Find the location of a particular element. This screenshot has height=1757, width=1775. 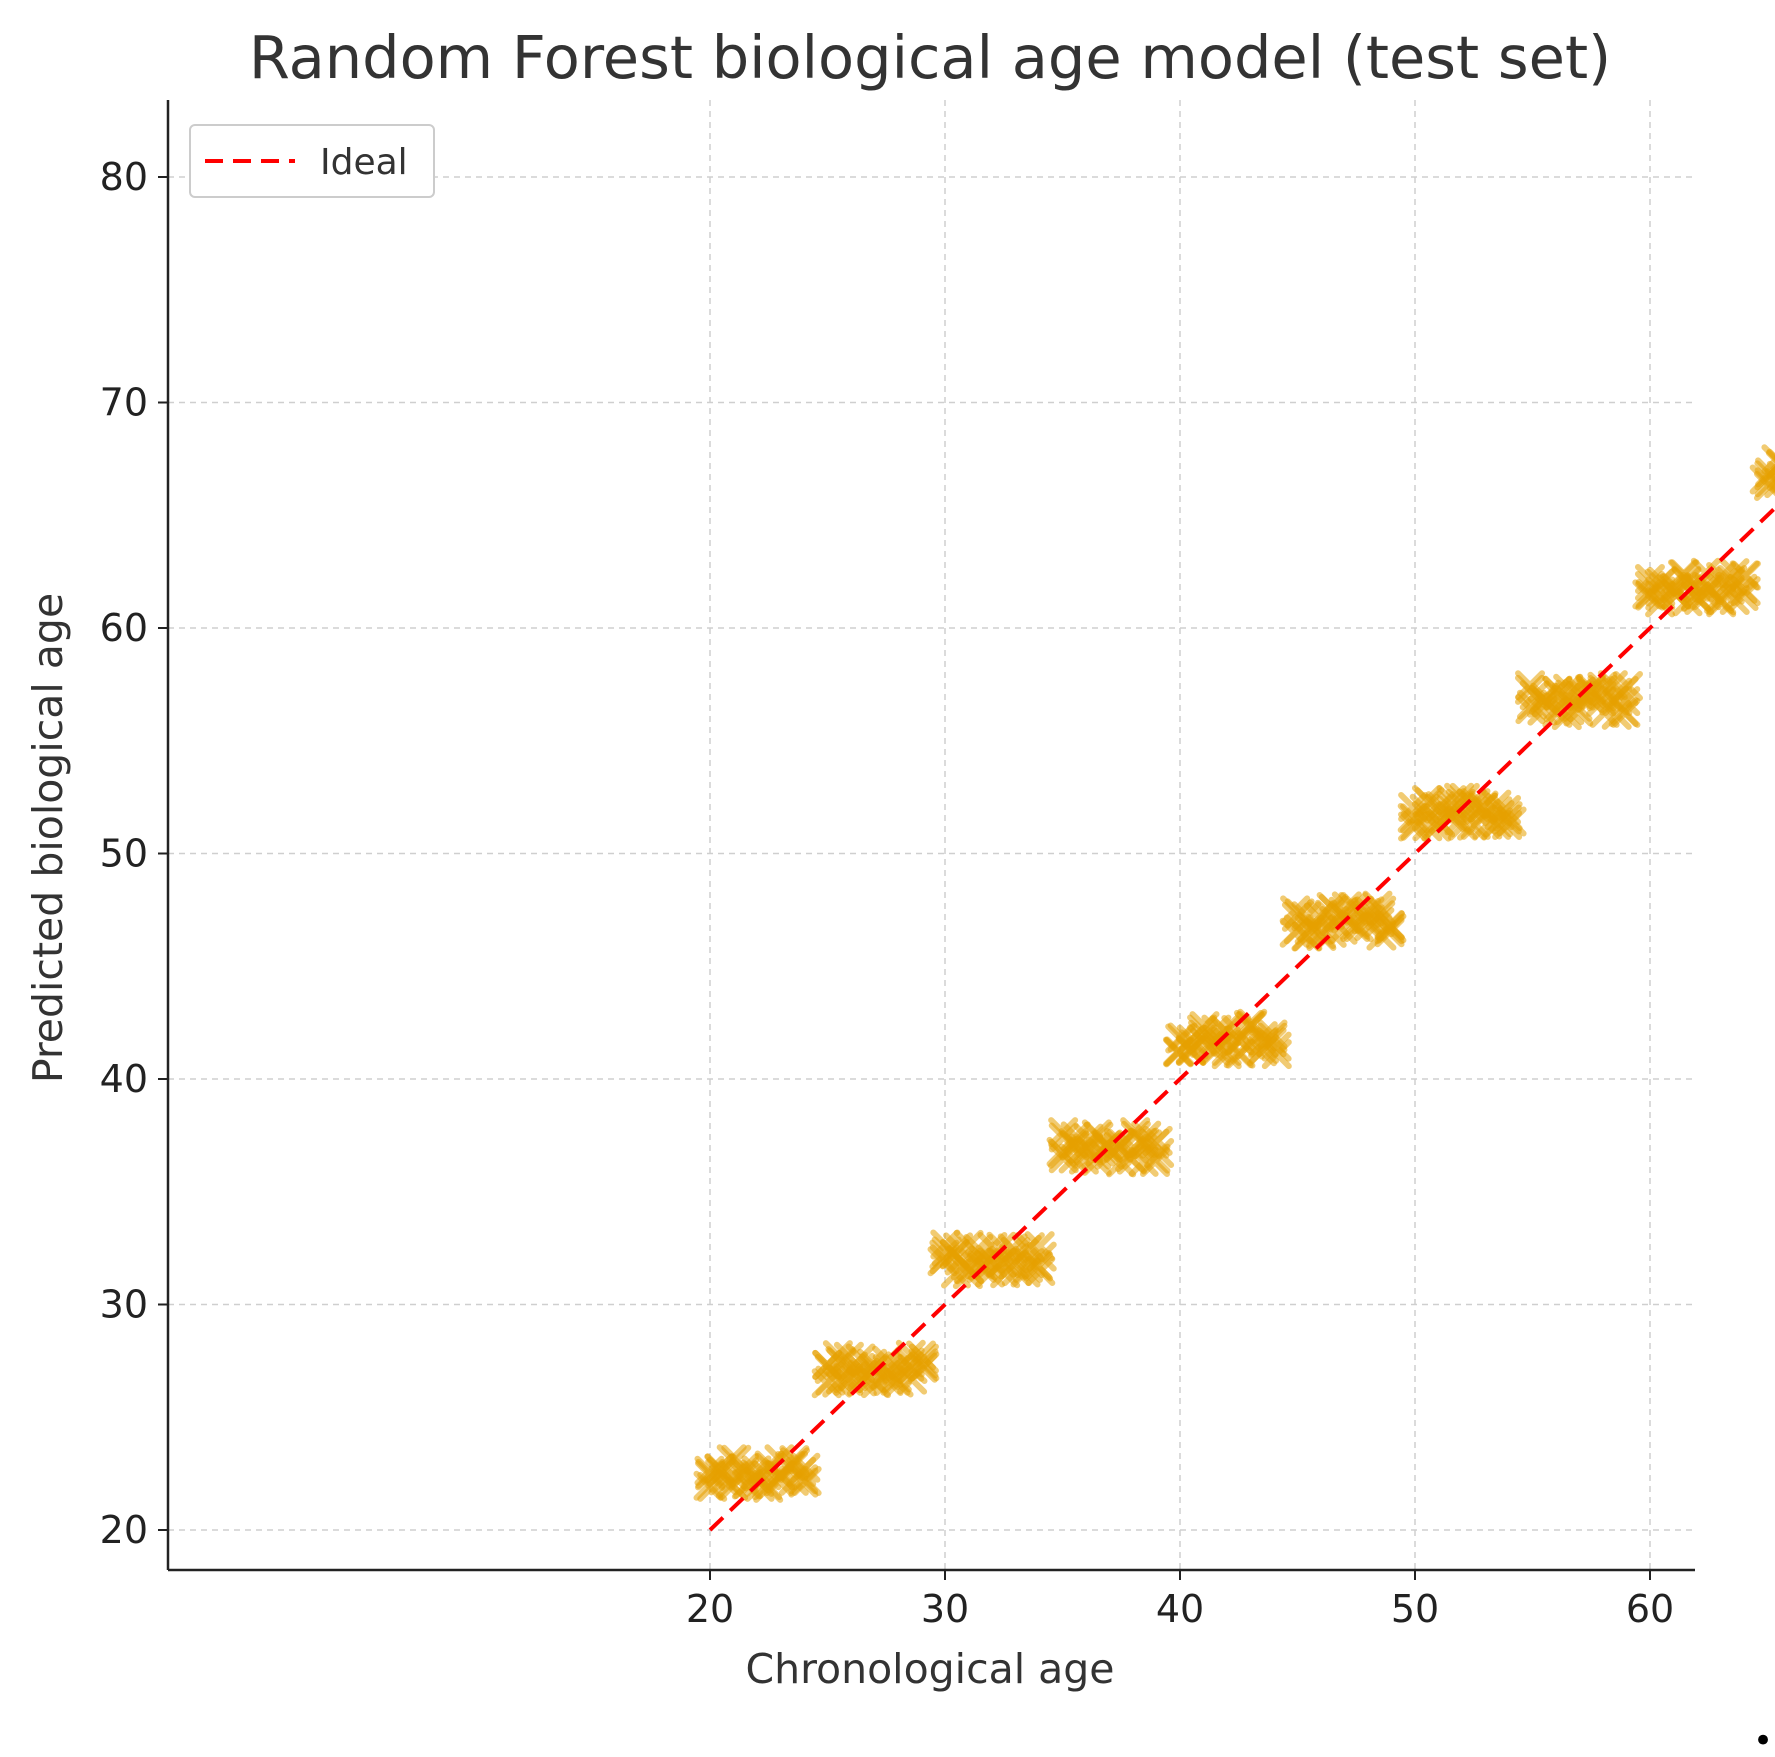

legend-box is located at coordinates (312, 161).